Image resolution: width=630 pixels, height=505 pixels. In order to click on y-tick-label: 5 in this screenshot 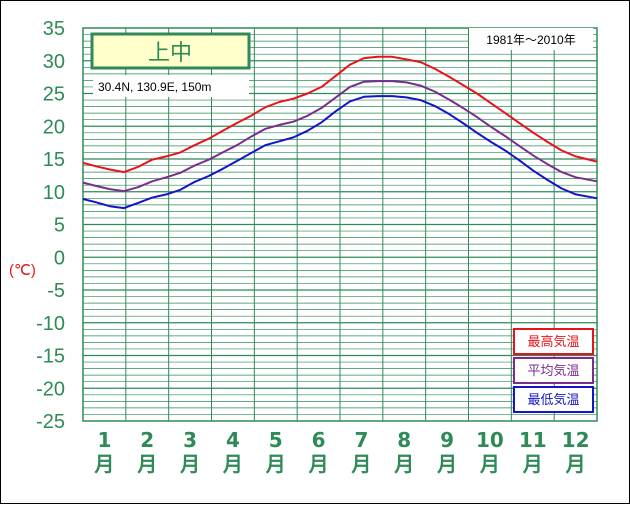, I will do `click(59, 226)`.